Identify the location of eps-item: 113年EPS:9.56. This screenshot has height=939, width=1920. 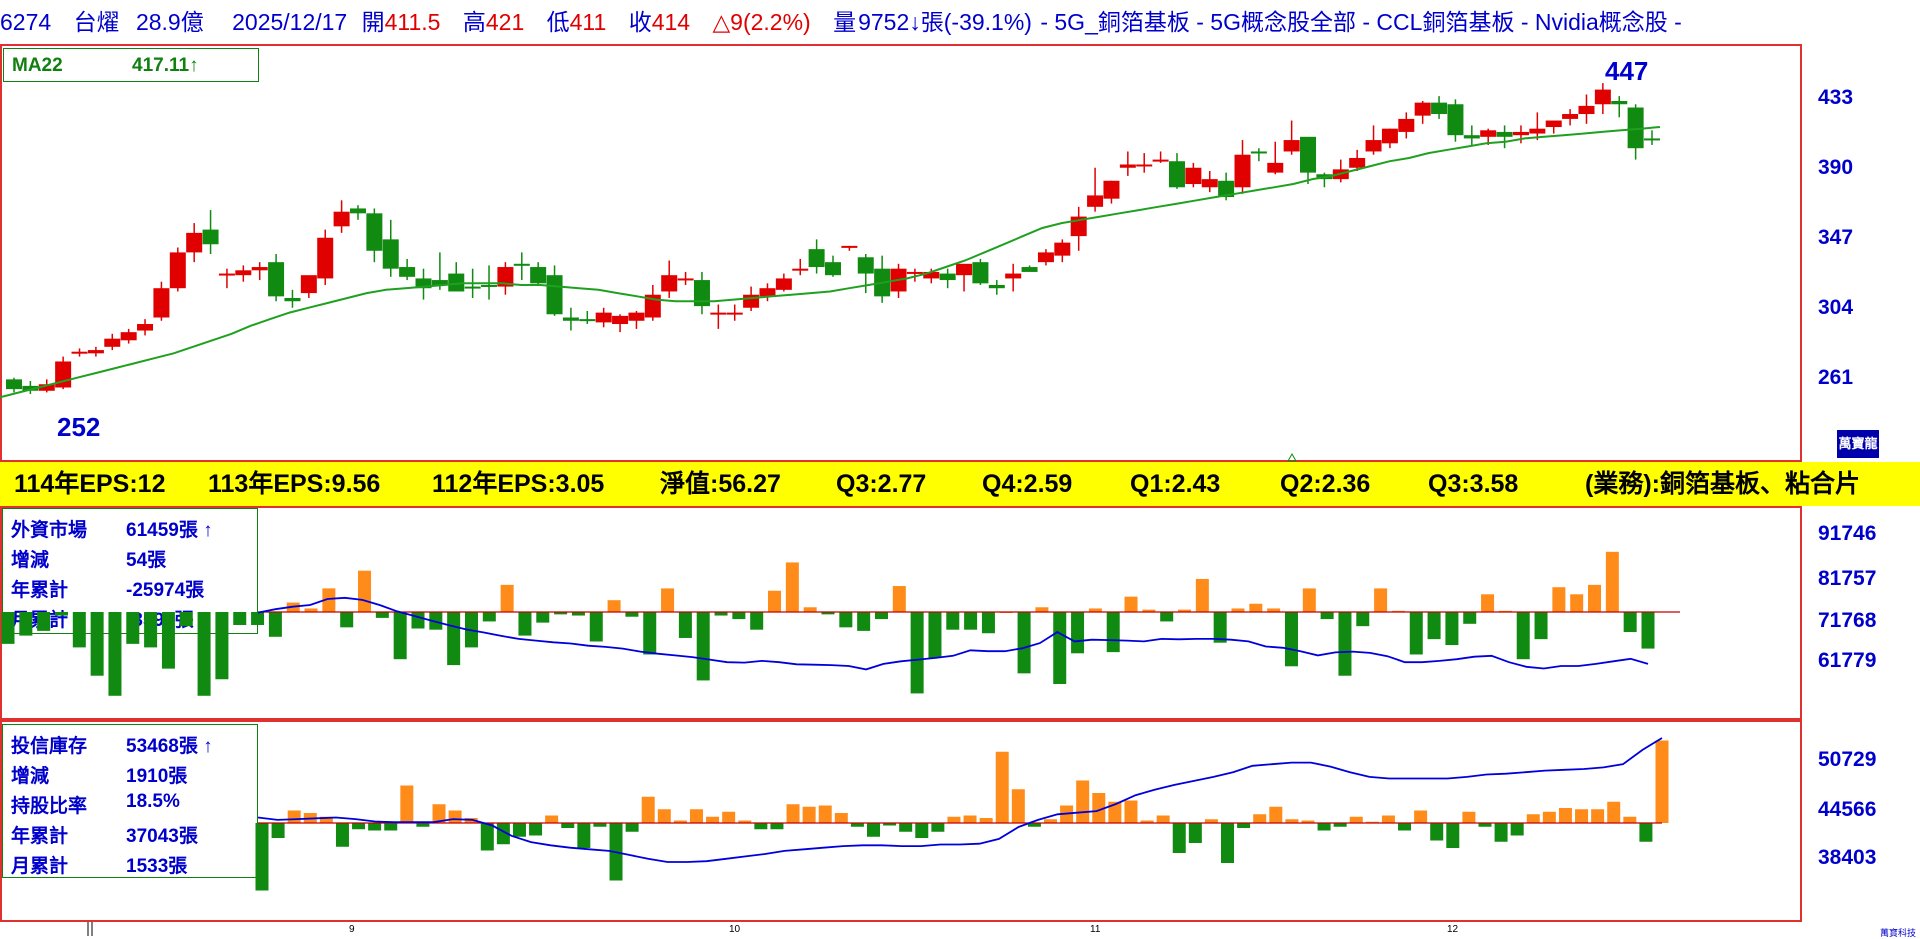
(294, 484).